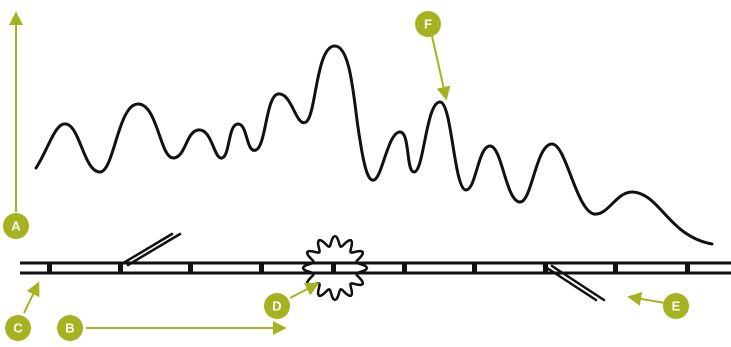  What do you see at coordinates (150, 249) in the screenshot?
I see `spur-upper` at bounding box center [150, 249].